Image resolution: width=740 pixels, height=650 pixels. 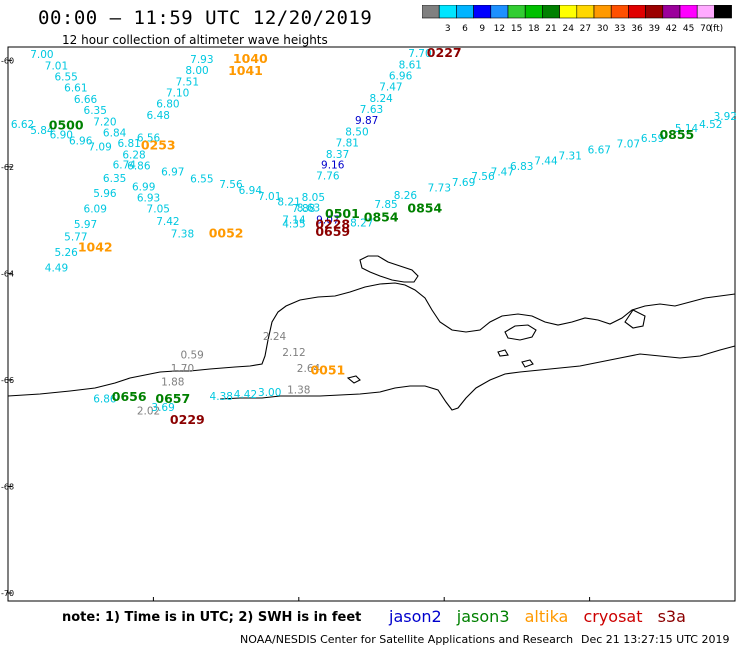 What do you see at coordinates (114, 179) in the screenshot?
I see `wave-height-label: 6.35` at bounding box center [114, 179].